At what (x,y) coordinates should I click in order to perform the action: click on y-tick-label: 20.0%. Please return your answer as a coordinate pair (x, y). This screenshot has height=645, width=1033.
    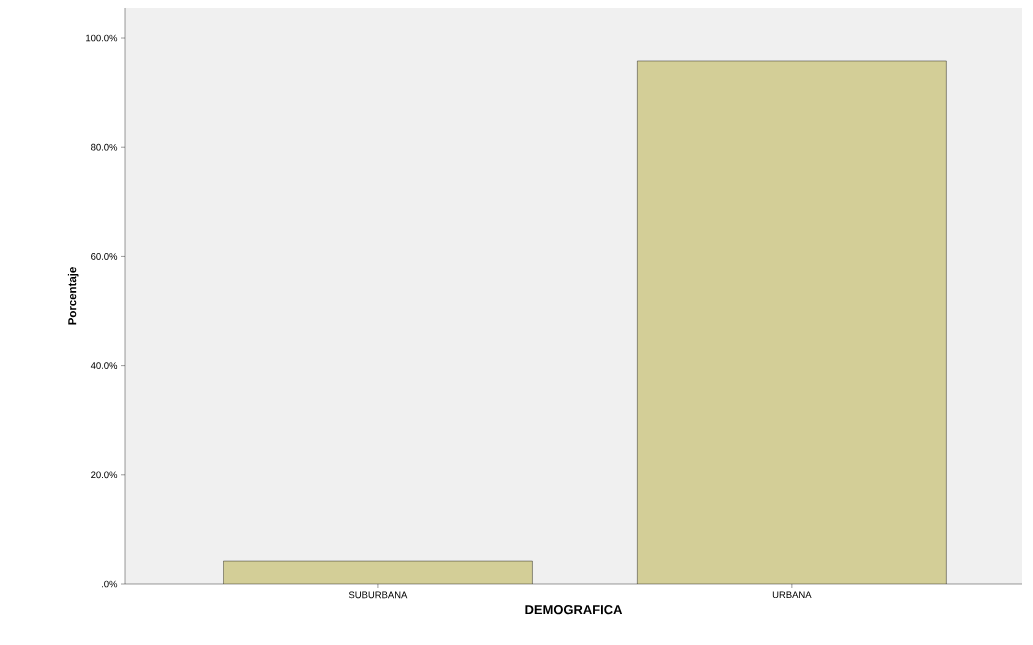
    Looking at the image, I should click on (104, 475).